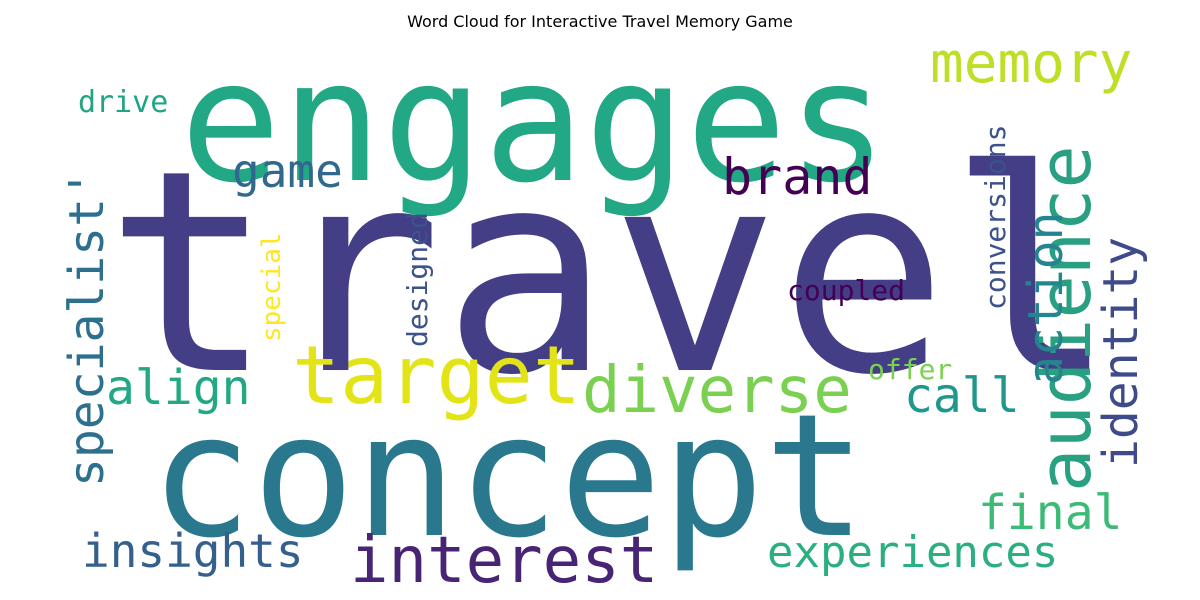  I want to click on word-experiences: experiences, so click(912, 552).